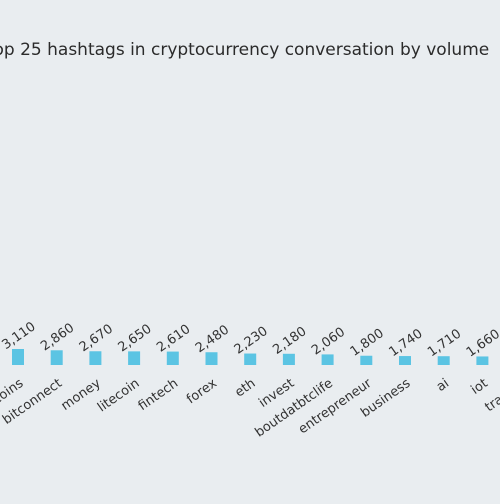  What do you see at coordinates (405, 343) in the screenshot?
I see `value-label-business: 1,740` at bounding box center [405, 343].